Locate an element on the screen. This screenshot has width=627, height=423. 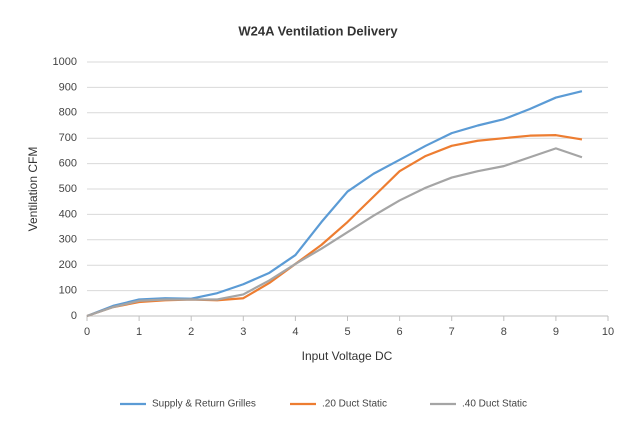
y-tick-label: 900 is located at coordinates (68, 87).